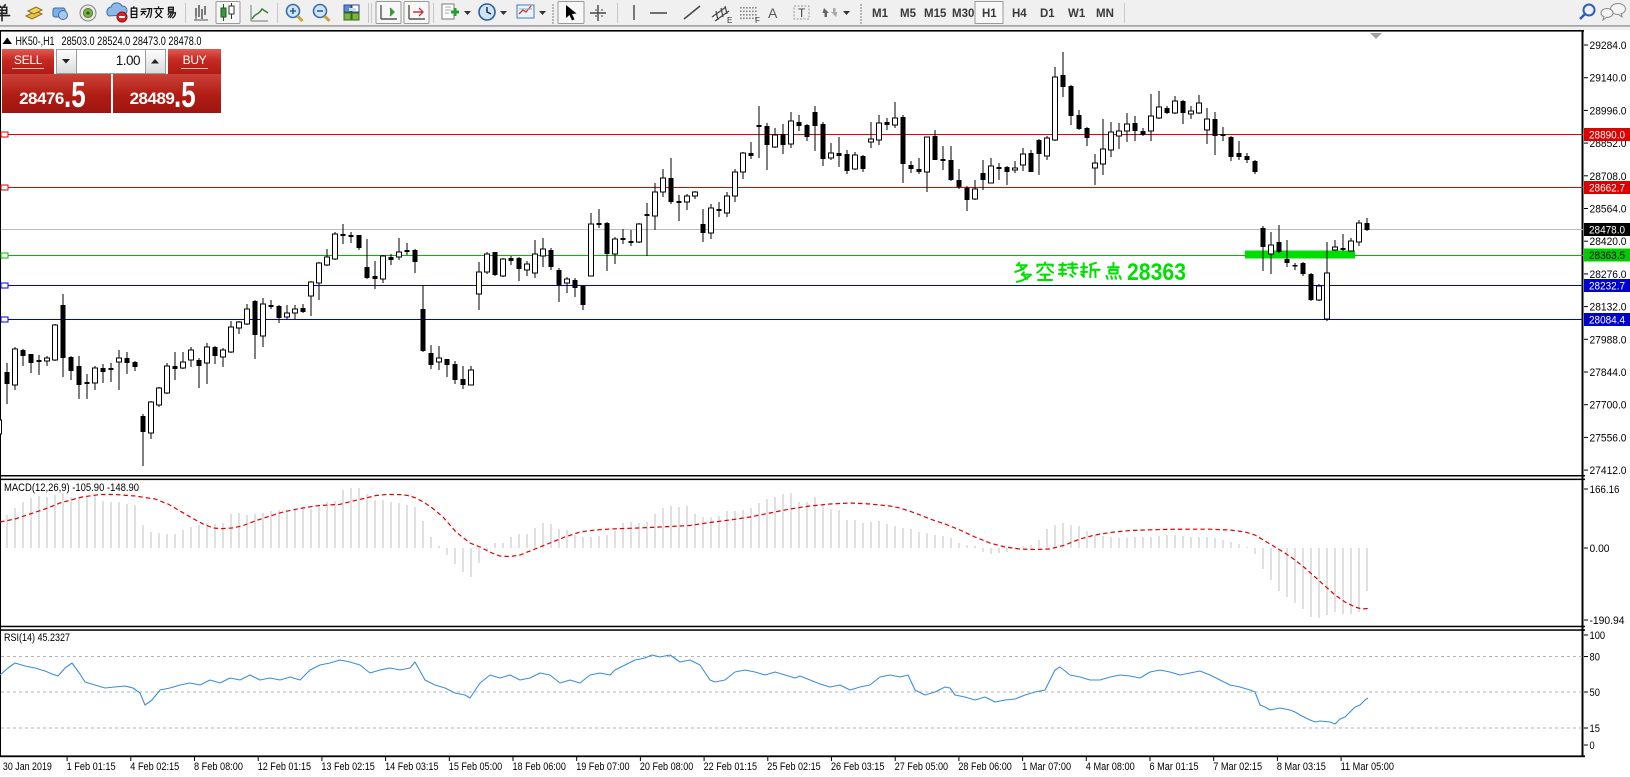  I want to click on svg-text: 100, so click(1598, 636).